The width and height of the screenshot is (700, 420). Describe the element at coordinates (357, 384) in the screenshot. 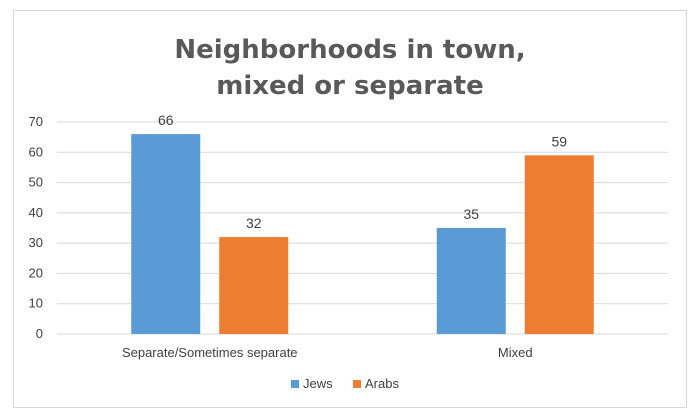

I see `legend-swatch-arabs` at that location.